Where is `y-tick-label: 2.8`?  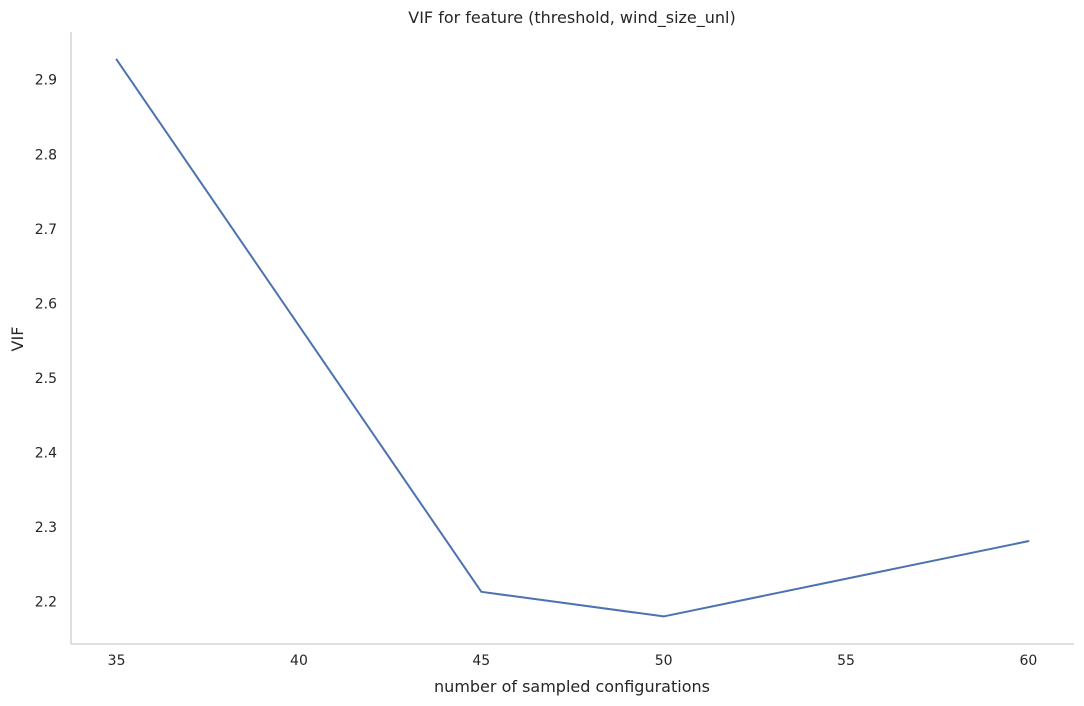 y-tick-label: 2.8 is located at coordinates (46, 155).